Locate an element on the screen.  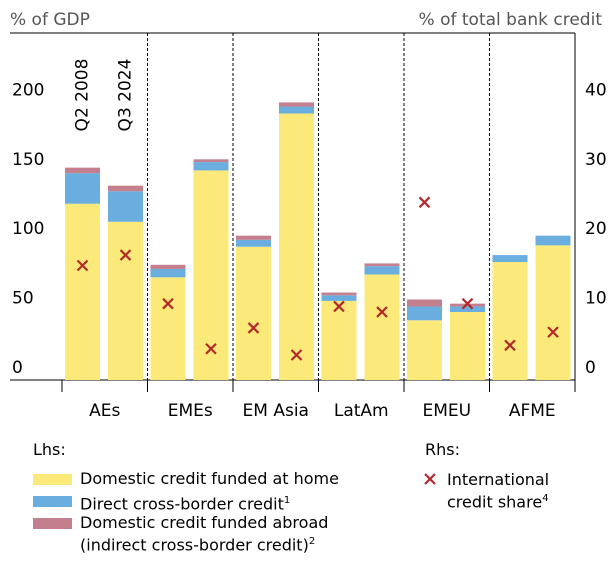
x-tick-label: EM Asia is located at coordinates (276, 411).